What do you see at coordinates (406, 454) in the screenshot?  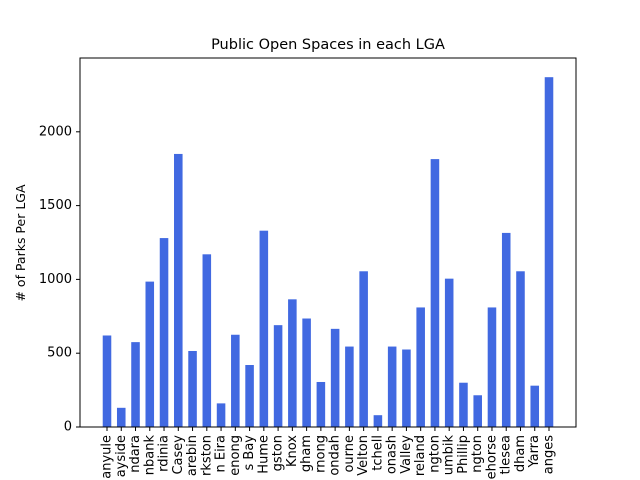 I see `x-tick-label: Valley` at bounding box center [406, 454].